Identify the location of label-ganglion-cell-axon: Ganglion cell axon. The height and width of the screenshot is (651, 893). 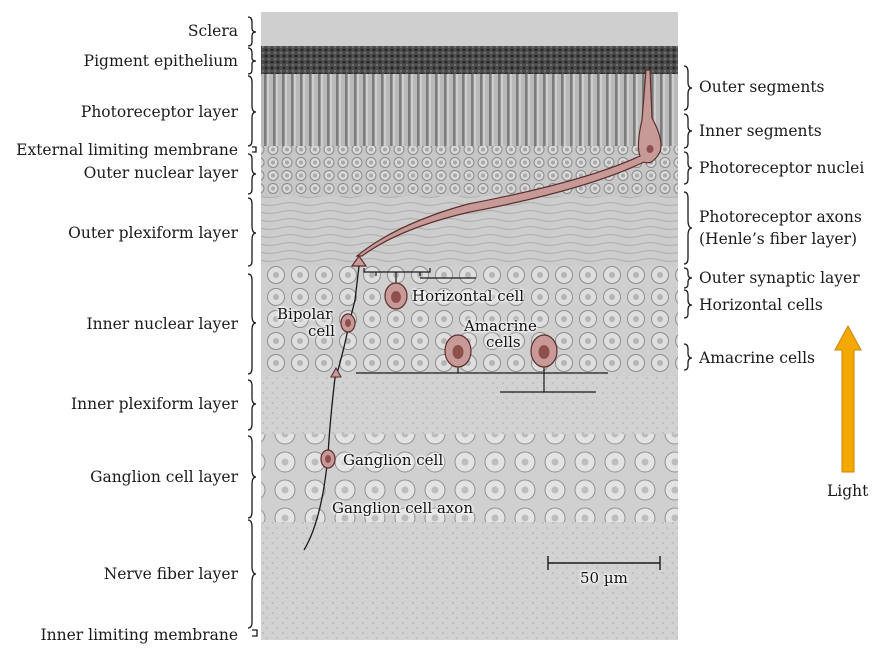
(402, 508).